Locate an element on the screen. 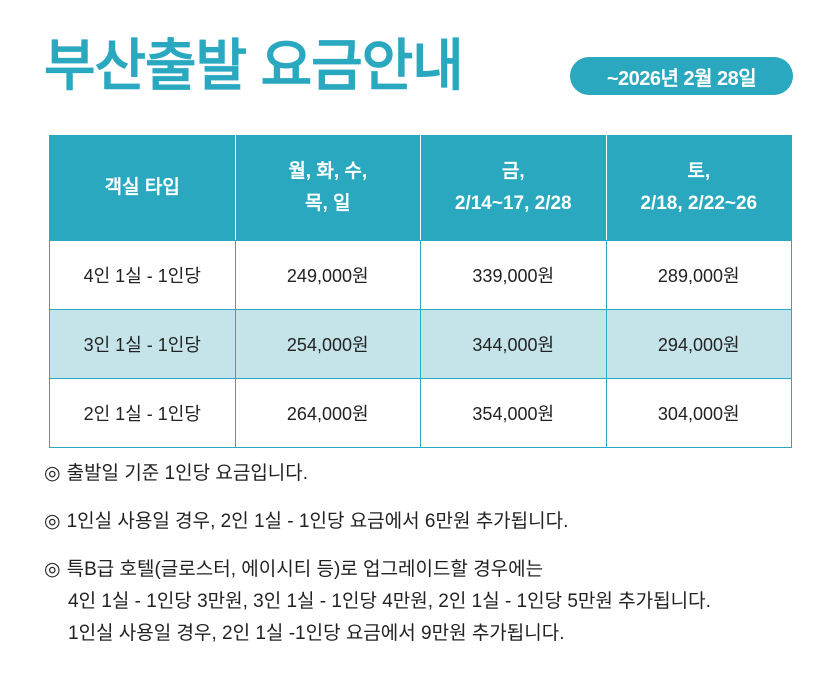 The height and width of the screenshot is (690, 840). room-type-cell: 4인 1실 - 1인당 is located at coordinates (142, 275).